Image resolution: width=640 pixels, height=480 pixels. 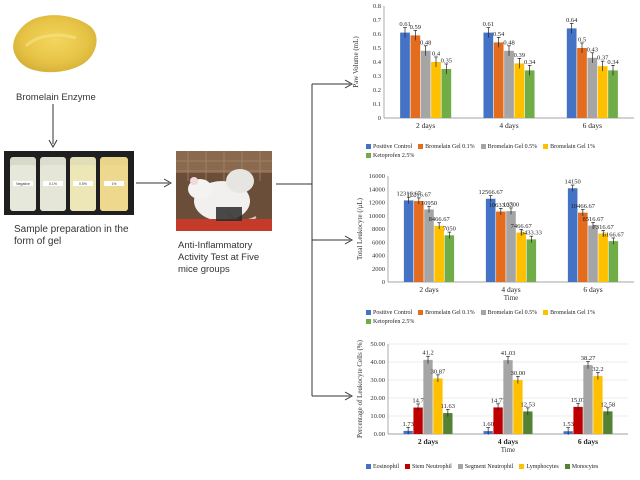 I want to click on data-label: 0.37, so click(x=603, y=58).